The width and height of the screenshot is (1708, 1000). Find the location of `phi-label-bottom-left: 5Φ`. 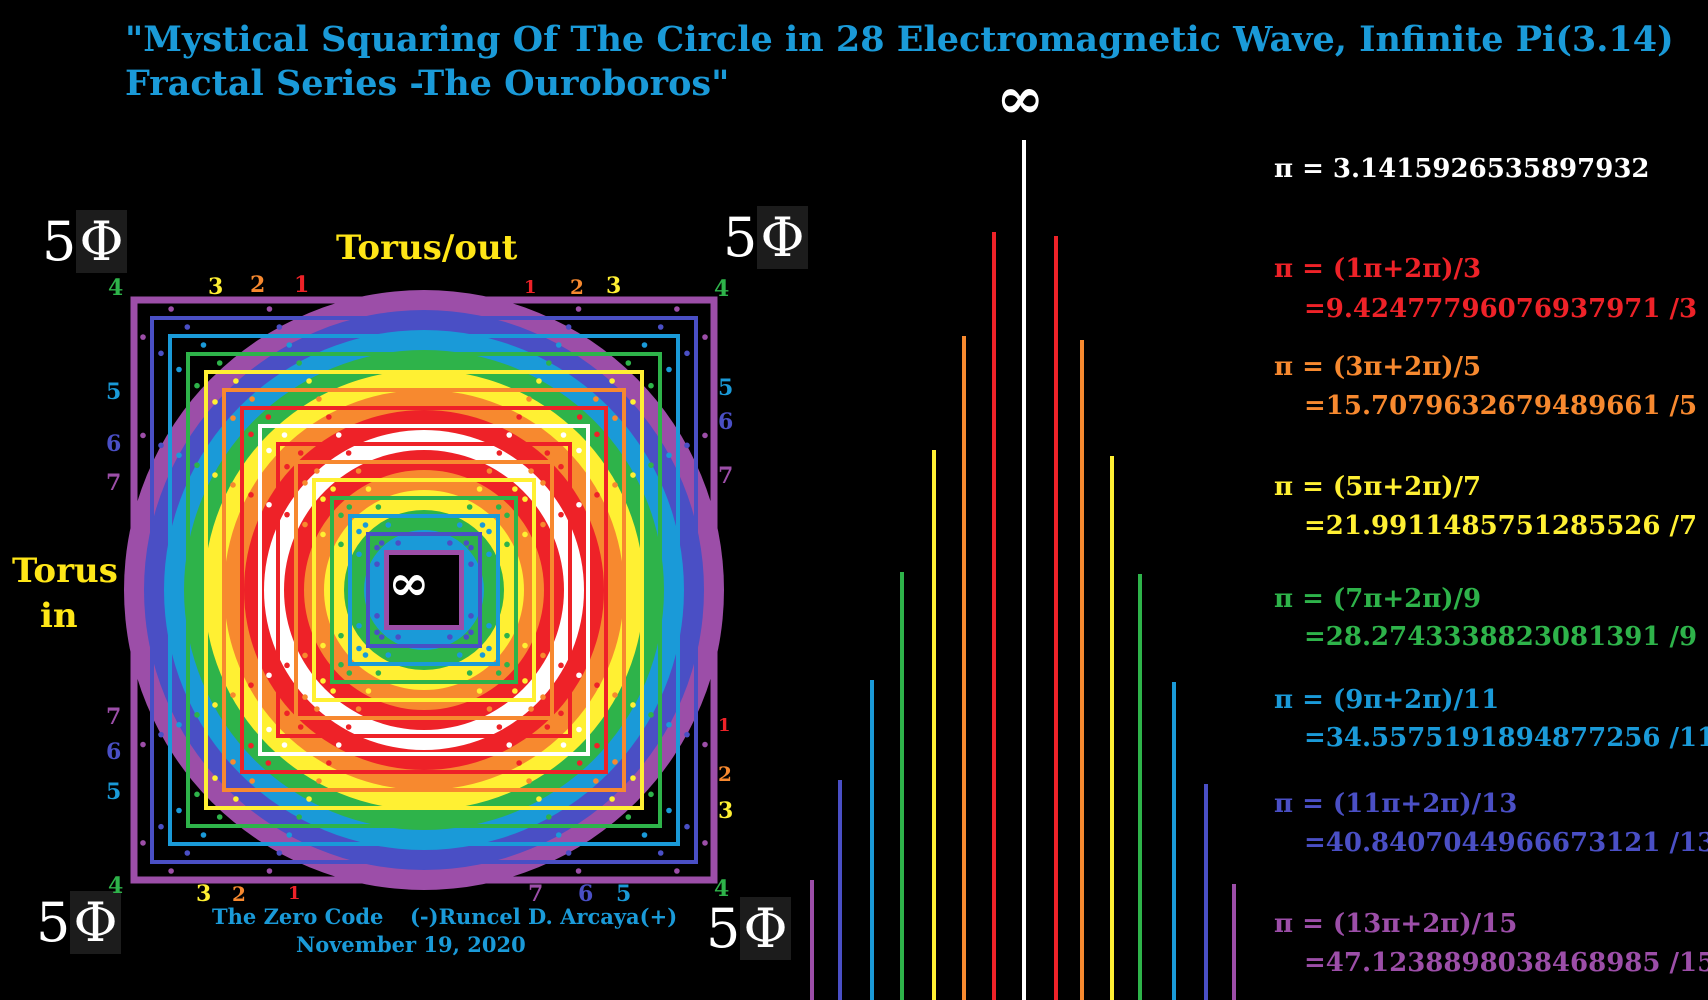

phi-label-bottom-left: 5Φ is located at coordinates (78, 922).